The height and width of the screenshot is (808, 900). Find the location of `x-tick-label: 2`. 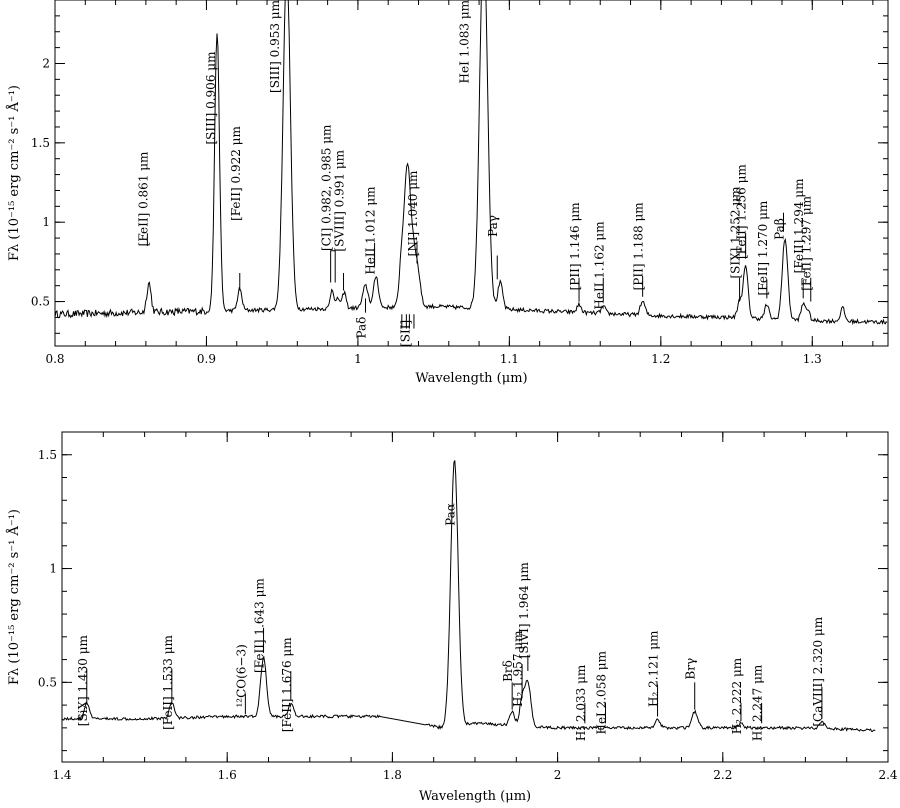

x-tick-label: 2 is located at coordinates (558, 775).